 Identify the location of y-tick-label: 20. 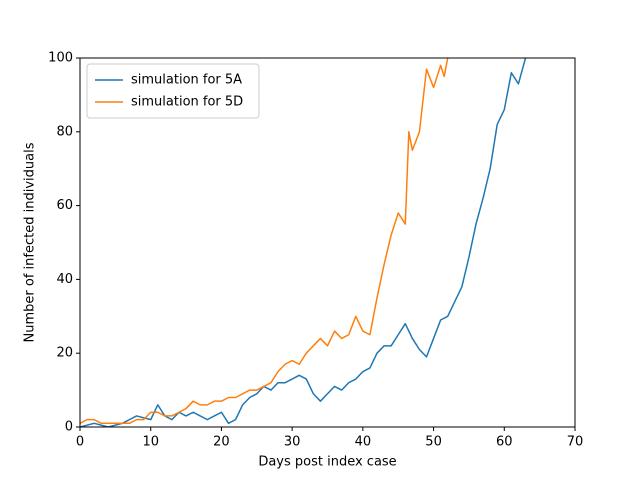
(64, 353).